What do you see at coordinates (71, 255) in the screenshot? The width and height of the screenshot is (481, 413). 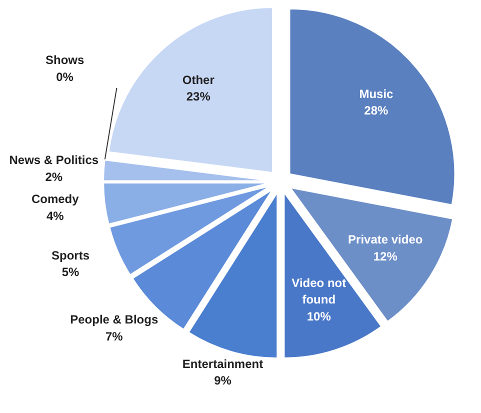 I see `slice-label: Sports` at bounding box center [71, 255].